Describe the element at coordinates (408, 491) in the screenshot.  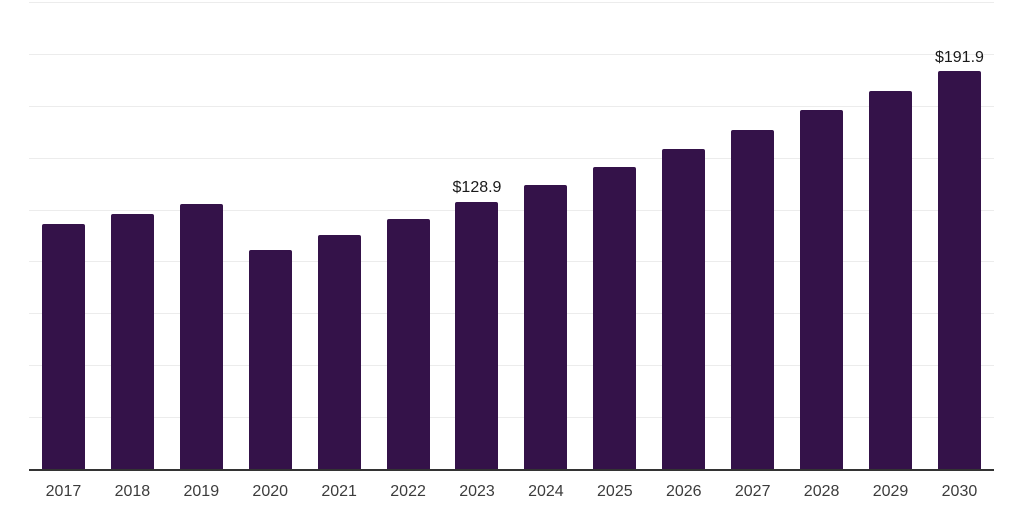
I see `x-tick-label-2022: 2022` at that location.